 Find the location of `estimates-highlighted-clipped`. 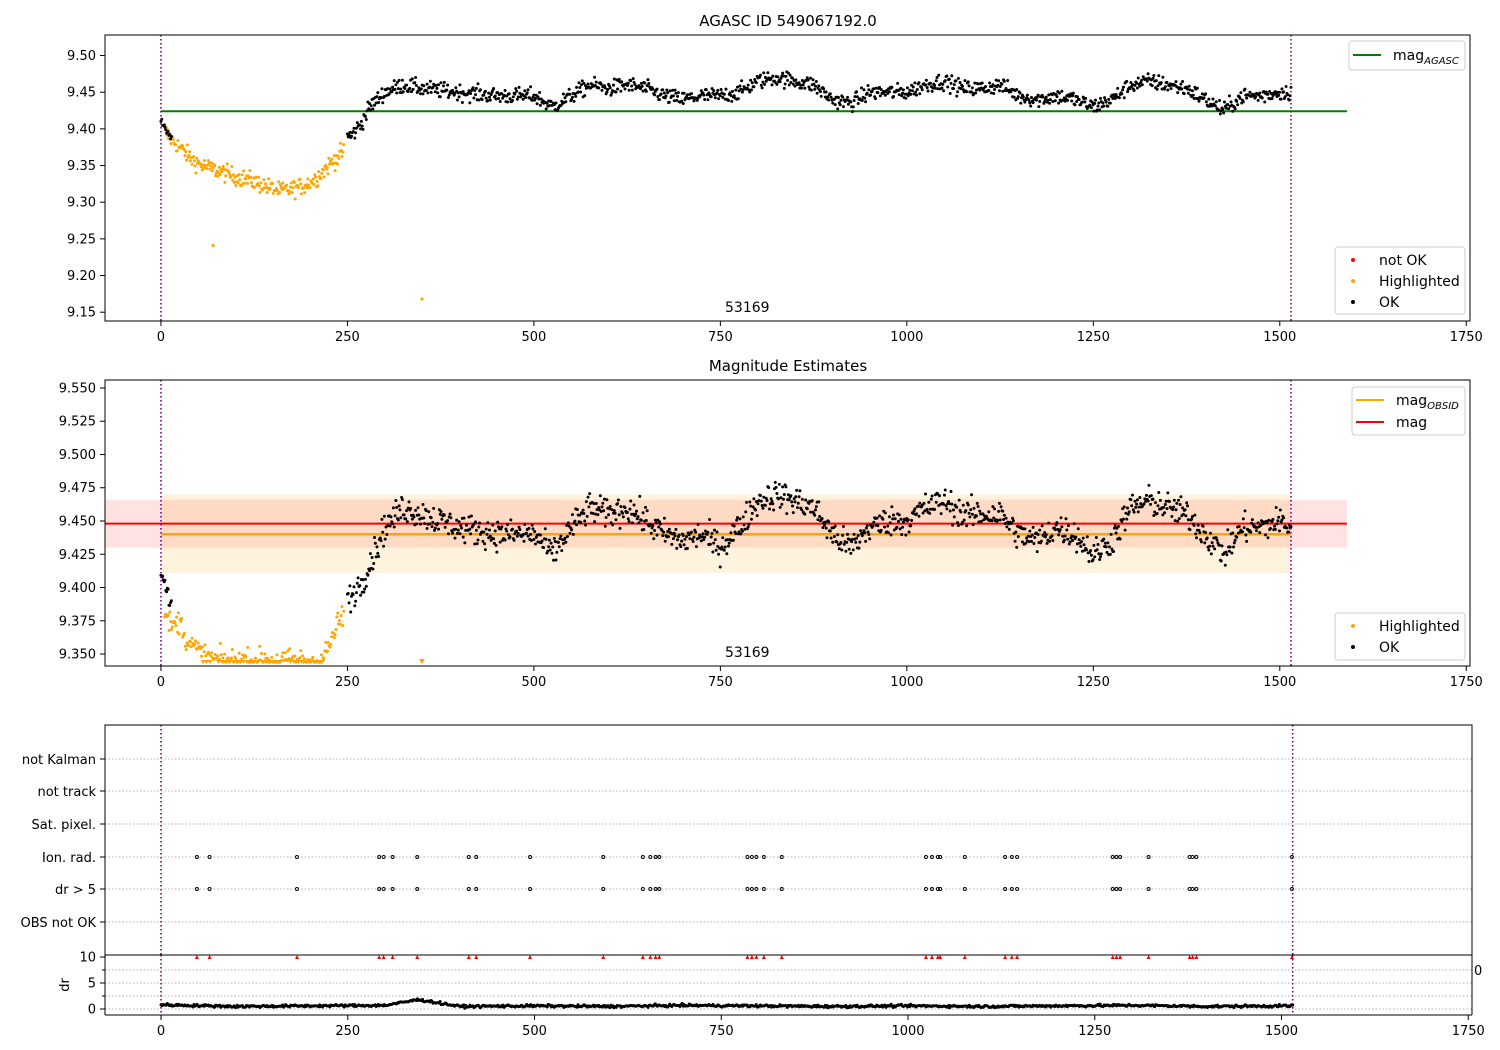

estimates-highlighted-clipped is located at coordinates (298, 662).